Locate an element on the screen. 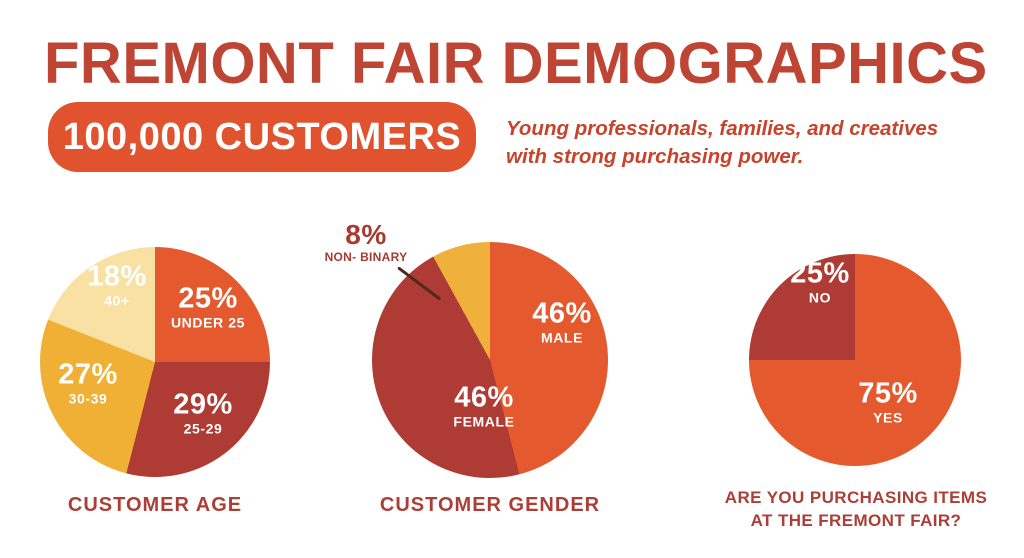 The image size is (1024, 558). slice-label-no: 25% NO is located at coordinates (820, 281).